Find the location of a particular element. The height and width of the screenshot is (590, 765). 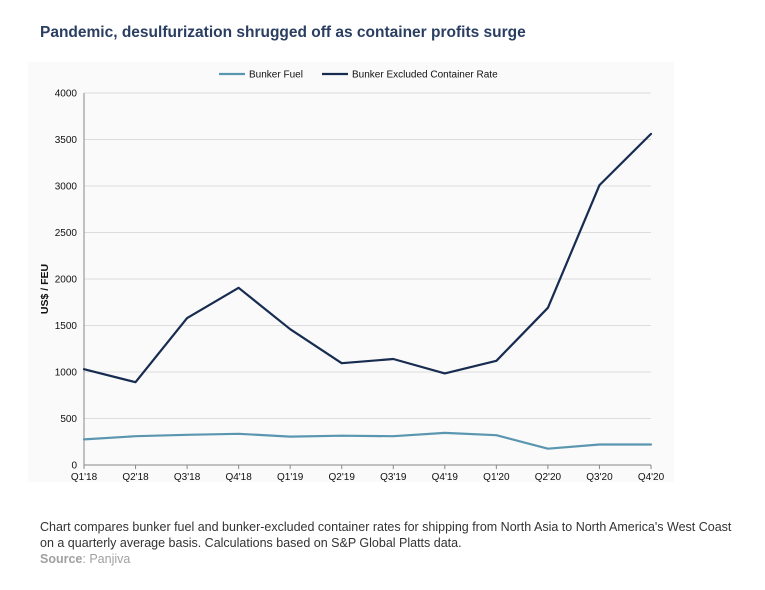

x-tick-label: Q3'19 is located at coordinates (393, 477).